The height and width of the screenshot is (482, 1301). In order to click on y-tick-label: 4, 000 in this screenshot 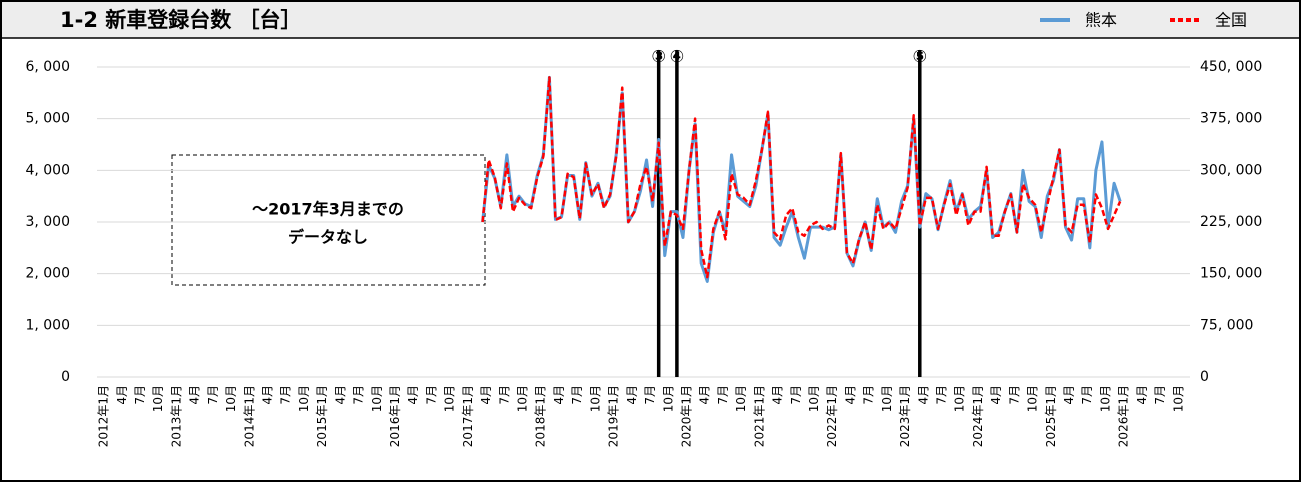, I will do `click(47, 170)`.